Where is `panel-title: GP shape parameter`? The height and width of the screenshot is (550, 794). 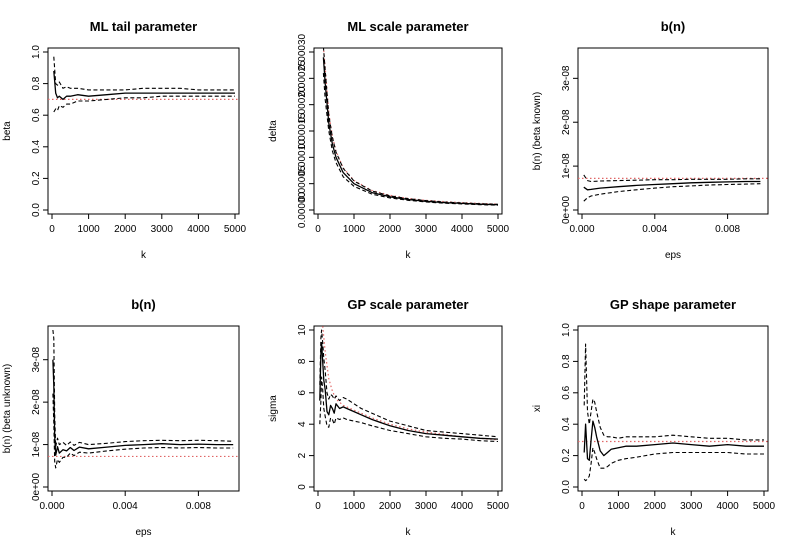 panel-title: GP shape parameter is located at coordinates (673, 304).